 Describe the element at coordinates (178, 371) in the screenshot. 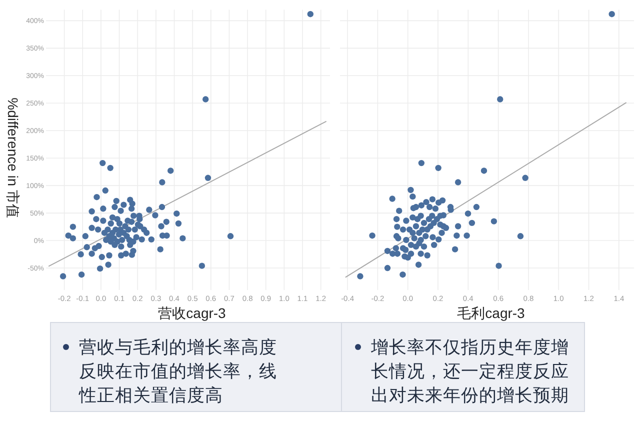

I see `text: 营收与毛利的增长率高度反映在市值的增长率，线性正相关置信度高` at that location.